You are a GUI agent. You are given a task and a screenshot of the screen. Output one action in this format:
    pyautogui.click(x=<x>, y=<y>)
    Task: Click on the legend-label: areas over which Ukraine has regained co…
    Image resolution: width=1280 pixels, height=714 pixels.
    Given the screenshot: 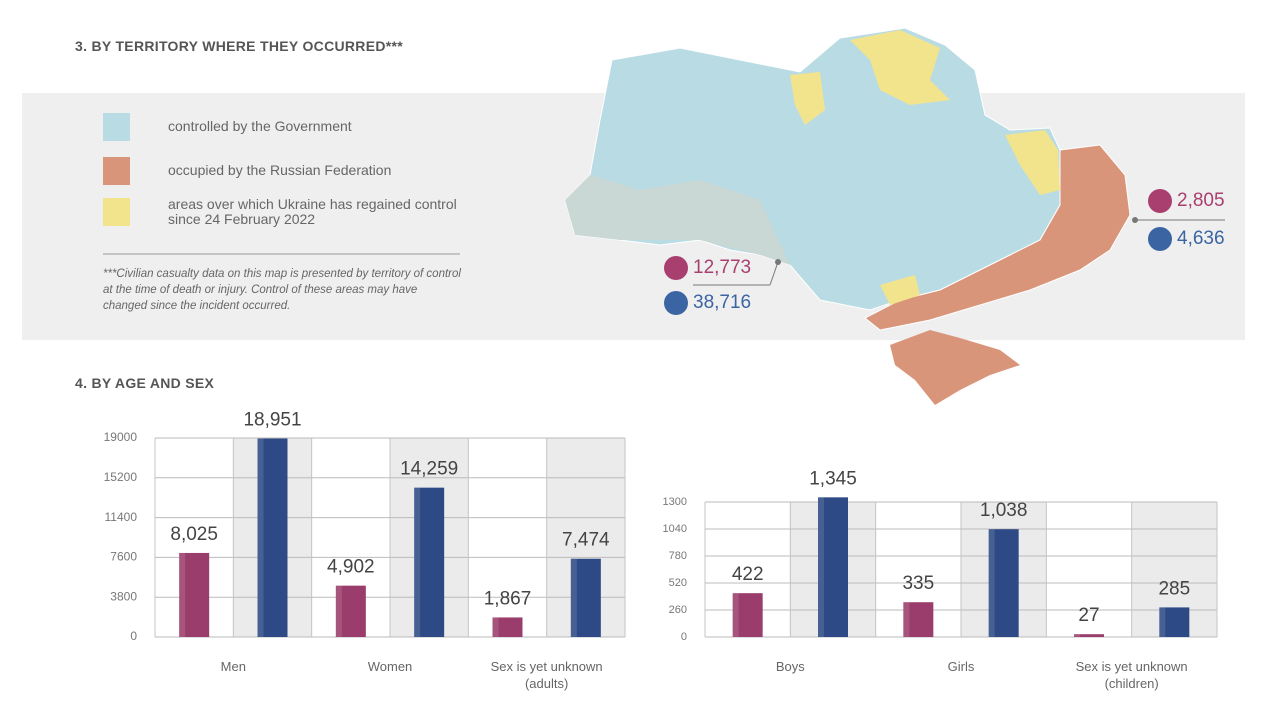 What is the action you would take?
    pyautogui.click(x=312, y=211)
    